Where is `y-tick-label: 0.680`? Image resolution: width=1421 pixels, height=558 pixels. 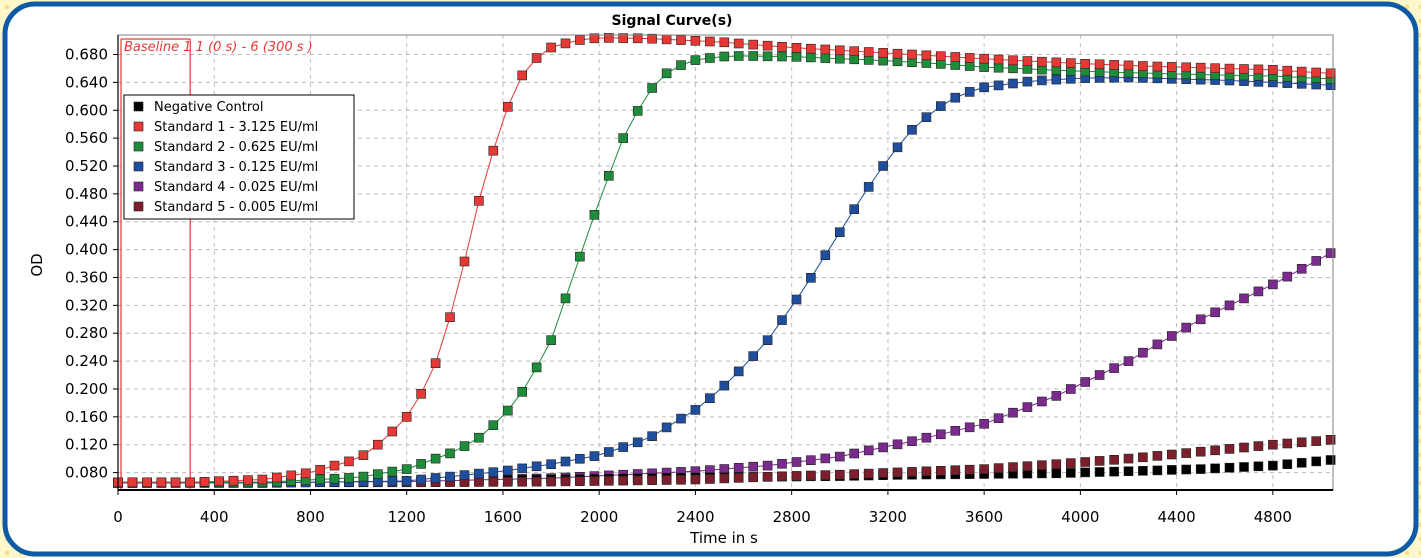
y-tick-label: 0.680 is located at coordinates (86, 55).